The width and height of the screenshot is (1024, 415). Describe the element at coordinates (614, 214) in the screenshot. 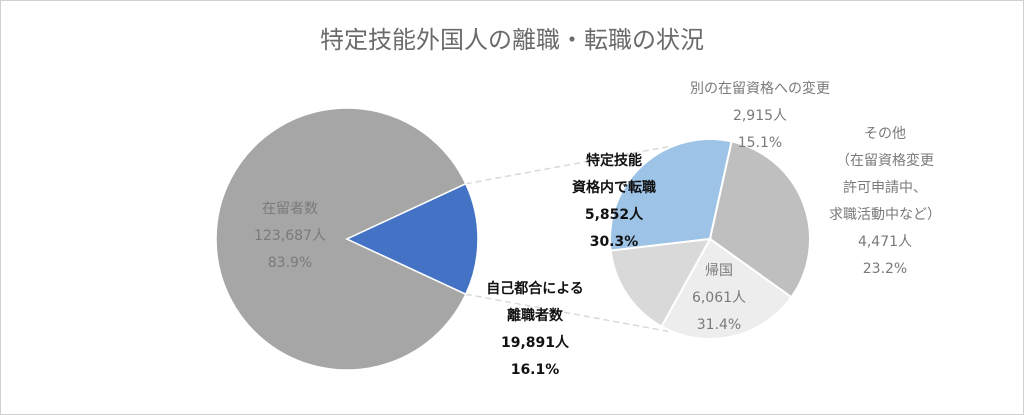

I see `label-job-change-line: 5,852人` at that location.